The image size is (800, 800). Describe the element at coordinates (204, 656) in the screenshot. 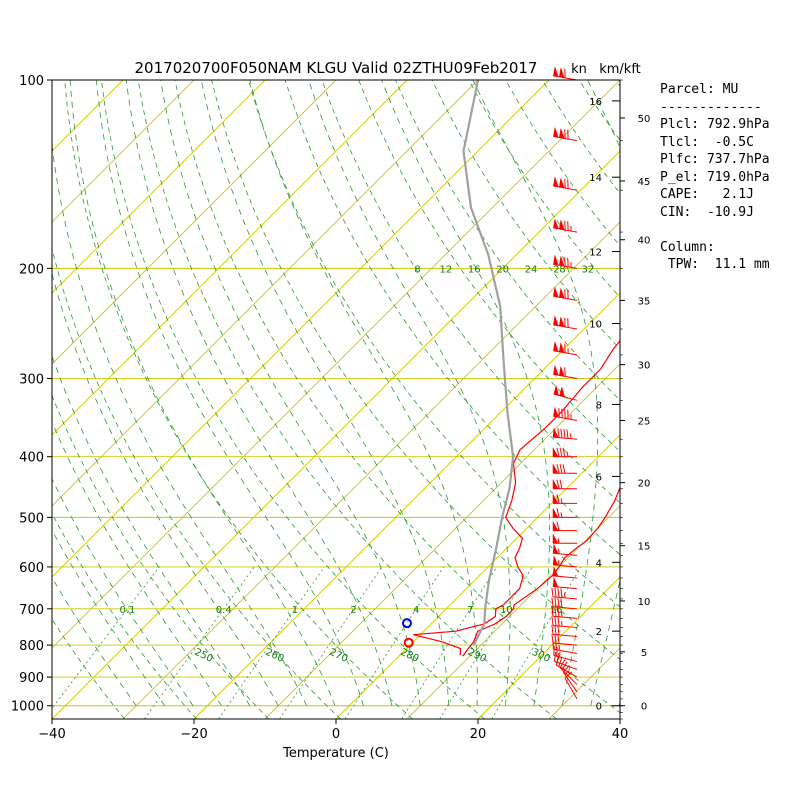

I see `theta-label: 250` at that location.